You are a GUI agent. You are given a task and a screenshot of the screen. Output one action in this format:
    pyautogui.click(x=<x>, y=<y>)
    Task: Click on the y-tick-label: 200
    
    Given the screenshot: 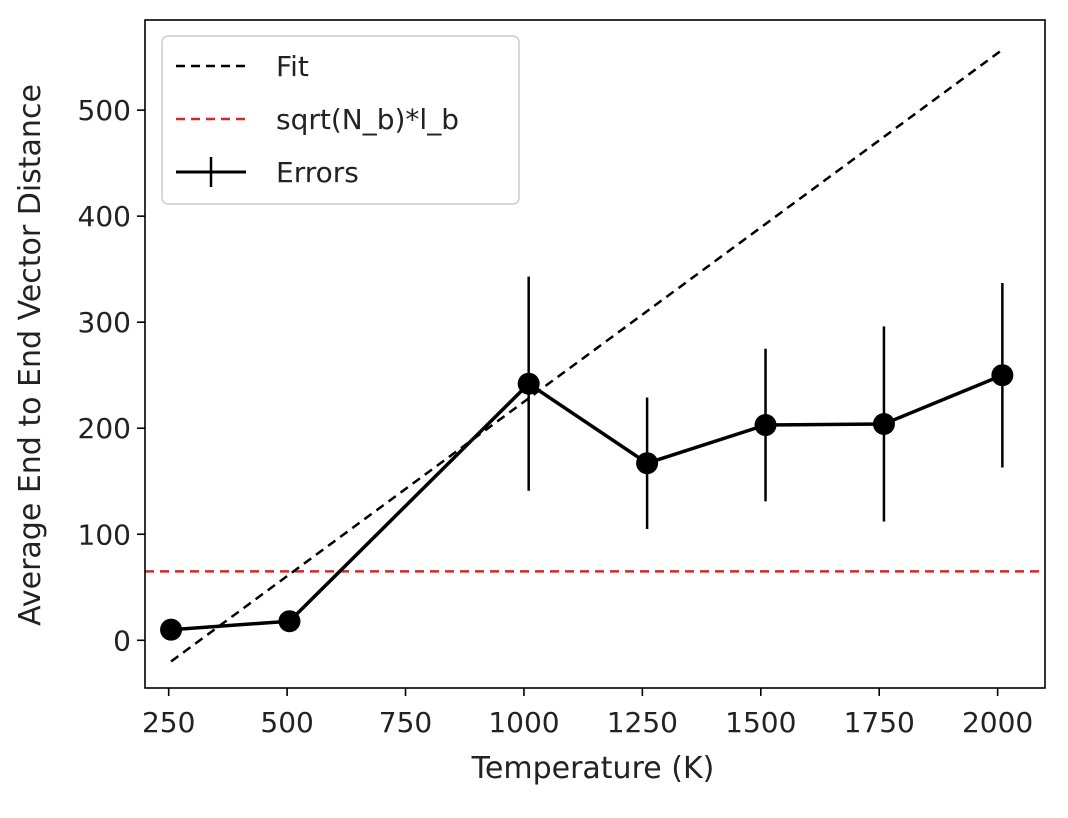 What is the action you would take?
    pyautogui.click(x=104, y=428)
    